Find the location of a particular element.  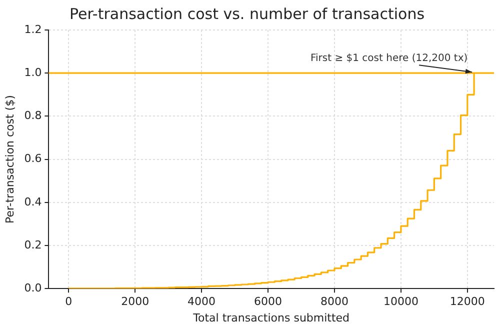

chart-title: Per-transaction cost vs. number of transactions is located at coordinates (247, 13).